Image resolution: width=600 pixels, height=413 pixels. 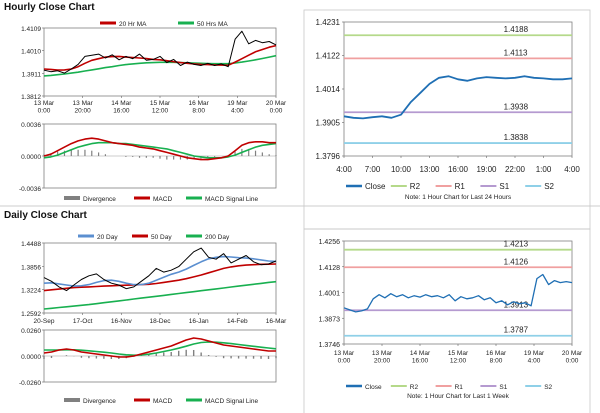 I want to click on x-tick-label: 16:00, so click(x=458, y=169).